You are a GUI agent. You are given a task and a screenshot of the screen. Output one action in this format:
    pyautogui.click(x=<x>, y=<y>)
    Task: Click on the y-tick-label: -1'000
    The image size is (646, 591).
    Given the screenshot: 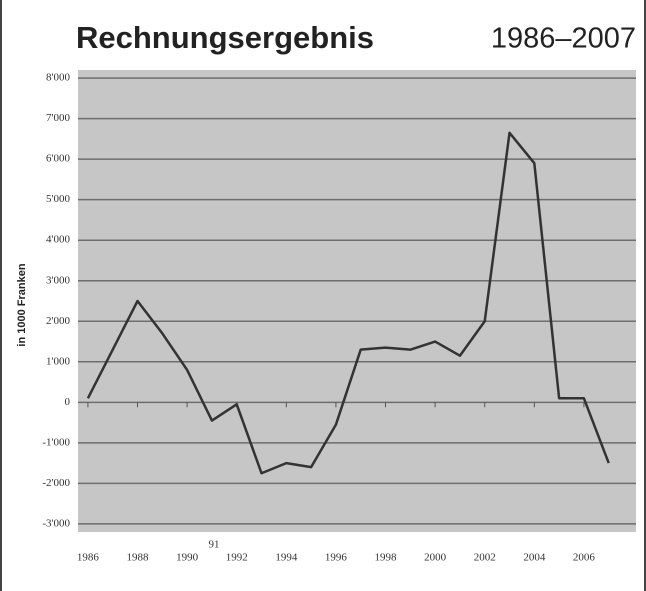 What is the action you would take?
    pyautogui.click(x=56, y=442)
    